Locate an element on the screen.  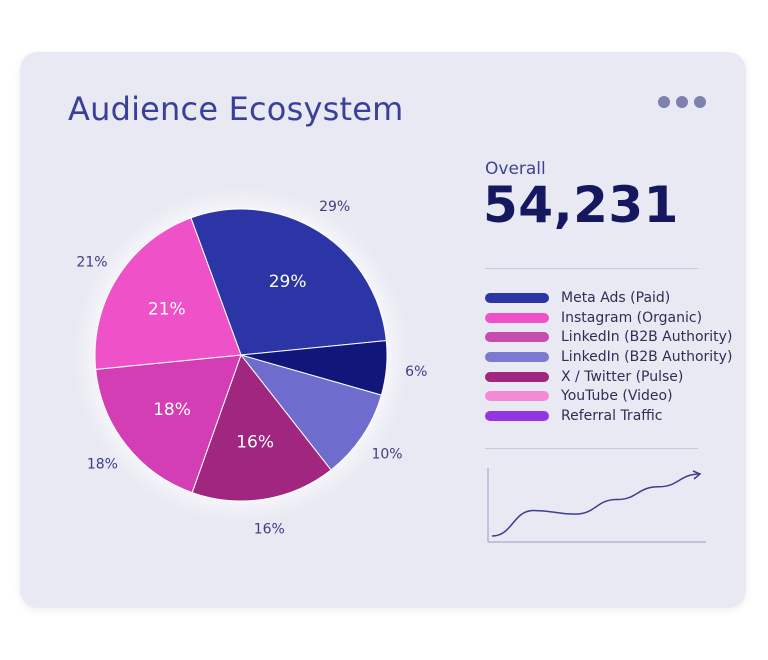
slice-outer-label: 18% is located at coordinates (102, 464).